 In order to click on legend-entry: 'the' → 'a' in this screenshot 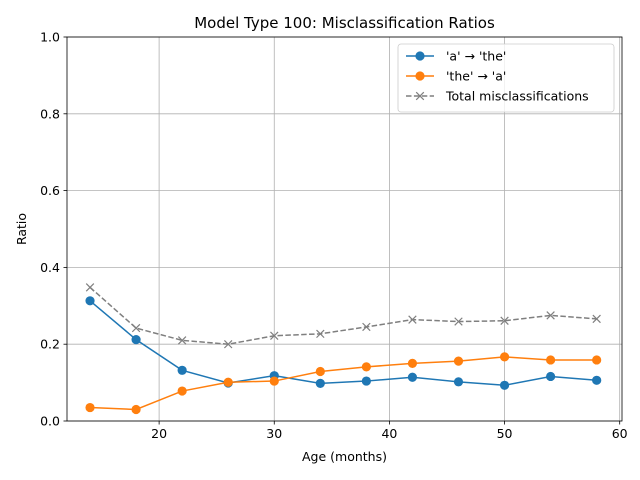, I will do `click(456, 76)`.